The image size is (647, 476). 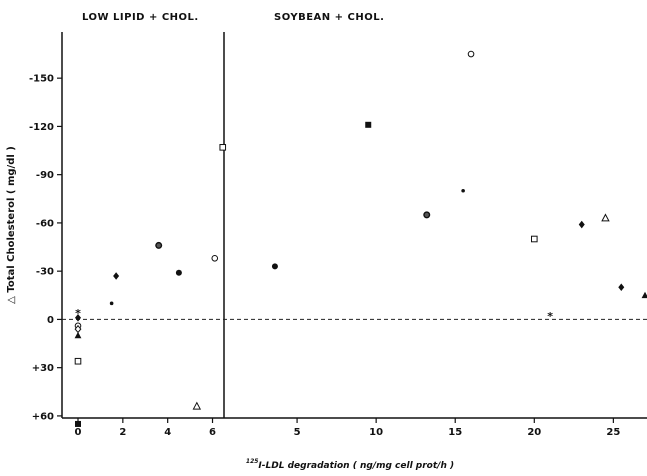 I want to click on x-tick-label: 4, so click(x=167, y=432).